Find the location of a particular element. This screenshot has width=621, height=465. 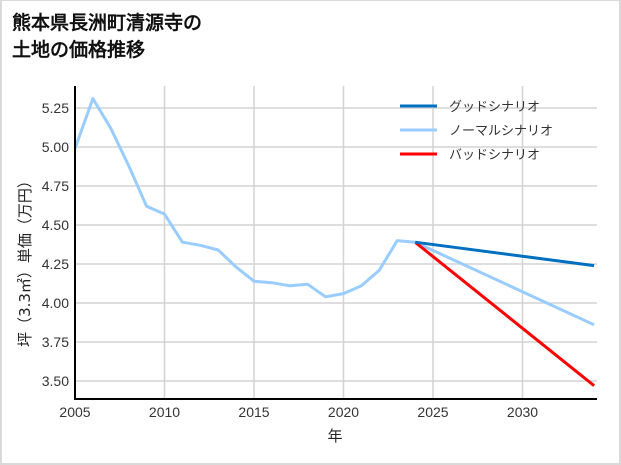

x-tick-label: 2010 is located at coordinates (164, 412).